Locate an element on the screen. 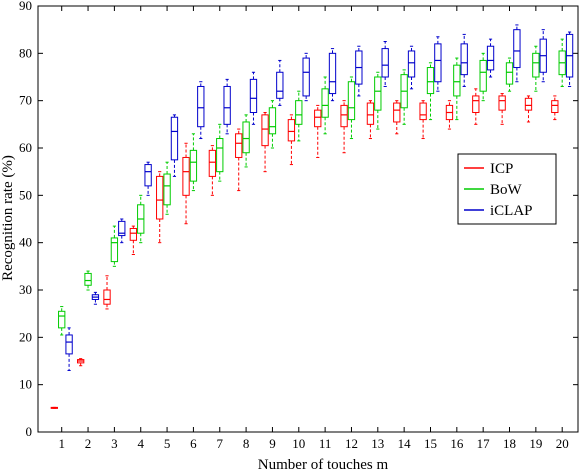  x-tick-label: 2 is located at coordinates (88, 443).